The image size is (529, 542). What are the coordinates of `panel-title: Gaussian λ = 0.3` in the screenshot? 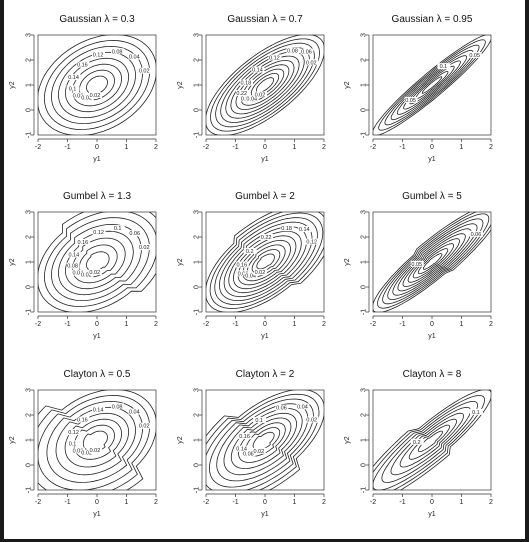 It's located at (97, 19).